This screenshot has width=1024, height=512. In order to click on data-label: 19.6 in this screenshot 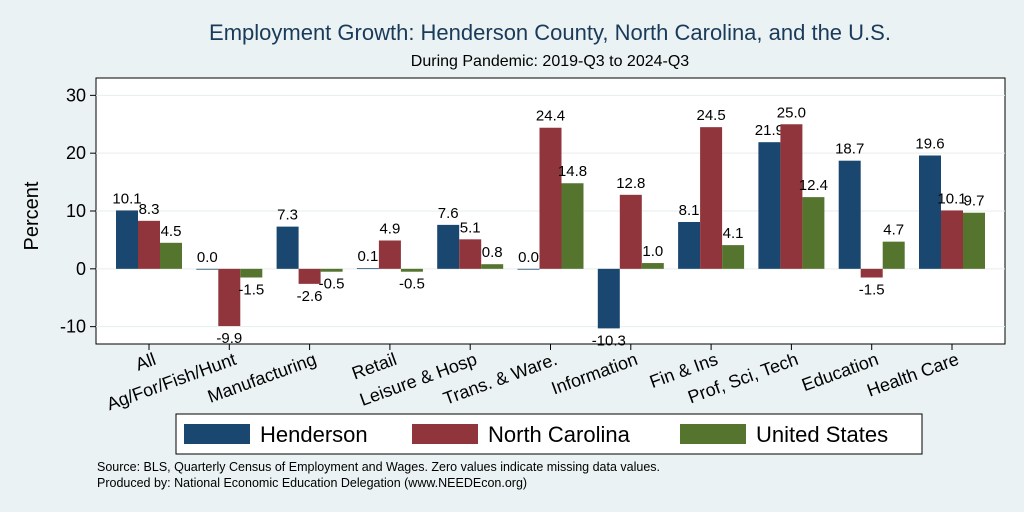, I will do `click(929, 143)`.